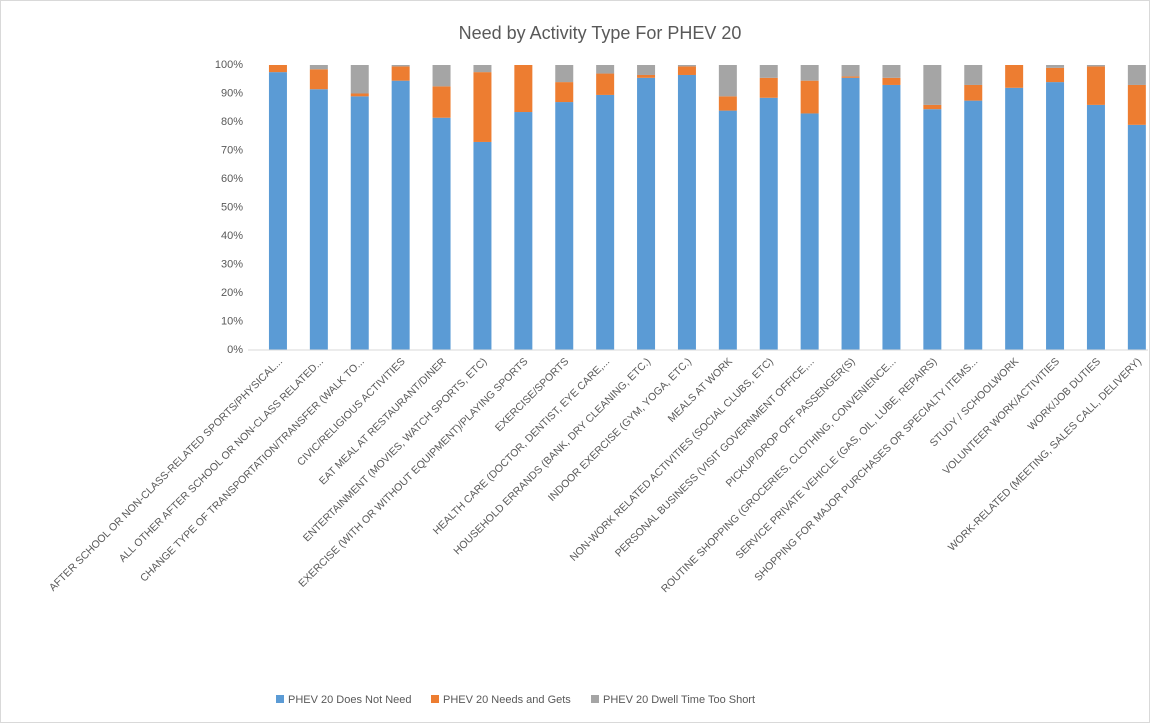 Image resolution: width=1151 pixels, height=724 pixels. I want to click on y-tick-label: 60%, so click(232, 179).